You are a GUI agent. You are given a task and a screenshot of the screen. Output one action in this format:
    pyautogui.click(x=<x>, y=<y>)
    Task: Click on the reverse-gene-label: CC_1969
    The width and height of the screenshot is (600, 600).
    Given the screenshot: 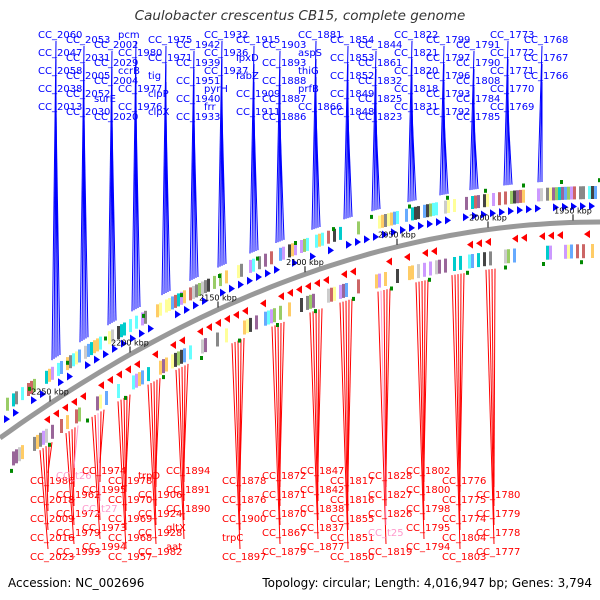 What is the action you would take?
    pyautogui.click(x=130, y=519)
    